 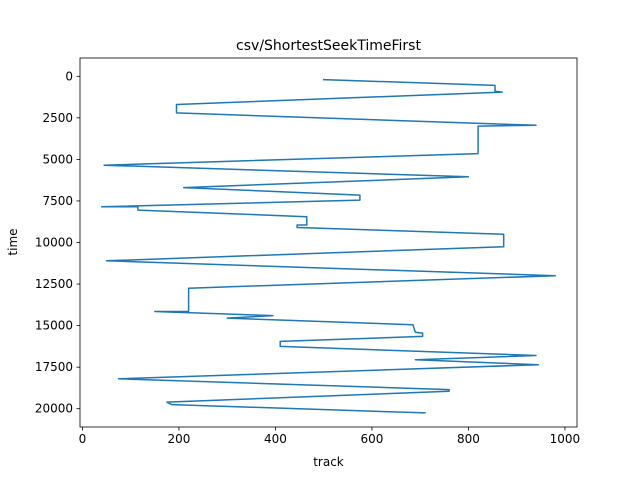 What do you see at coordinates (54, 326) in the screenshot?
I see `y-tick-label: 15000` at bounding box center [54, 326].